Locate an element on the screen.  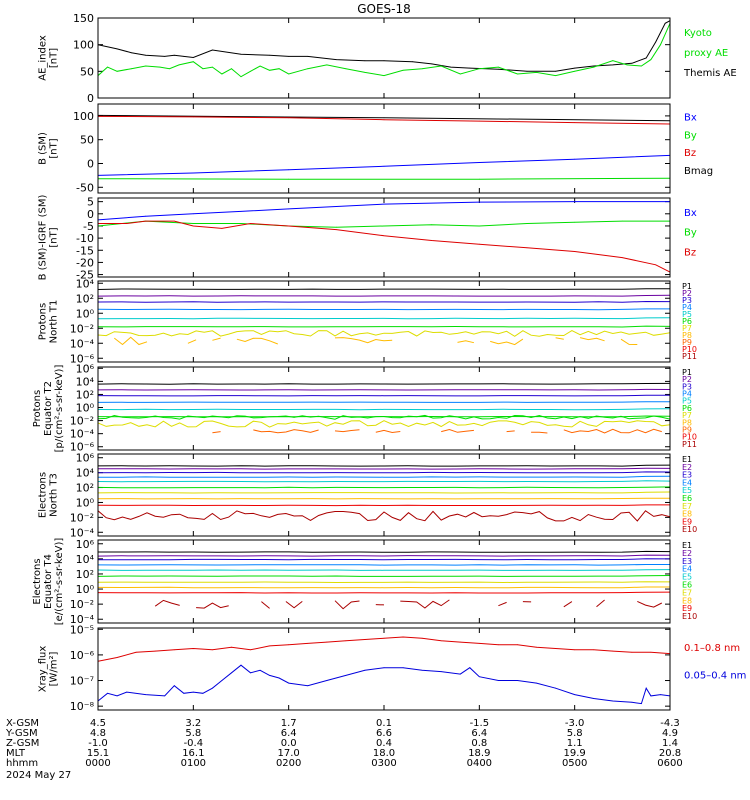
legend-entry: E9 is located at coordinates (687, 608).